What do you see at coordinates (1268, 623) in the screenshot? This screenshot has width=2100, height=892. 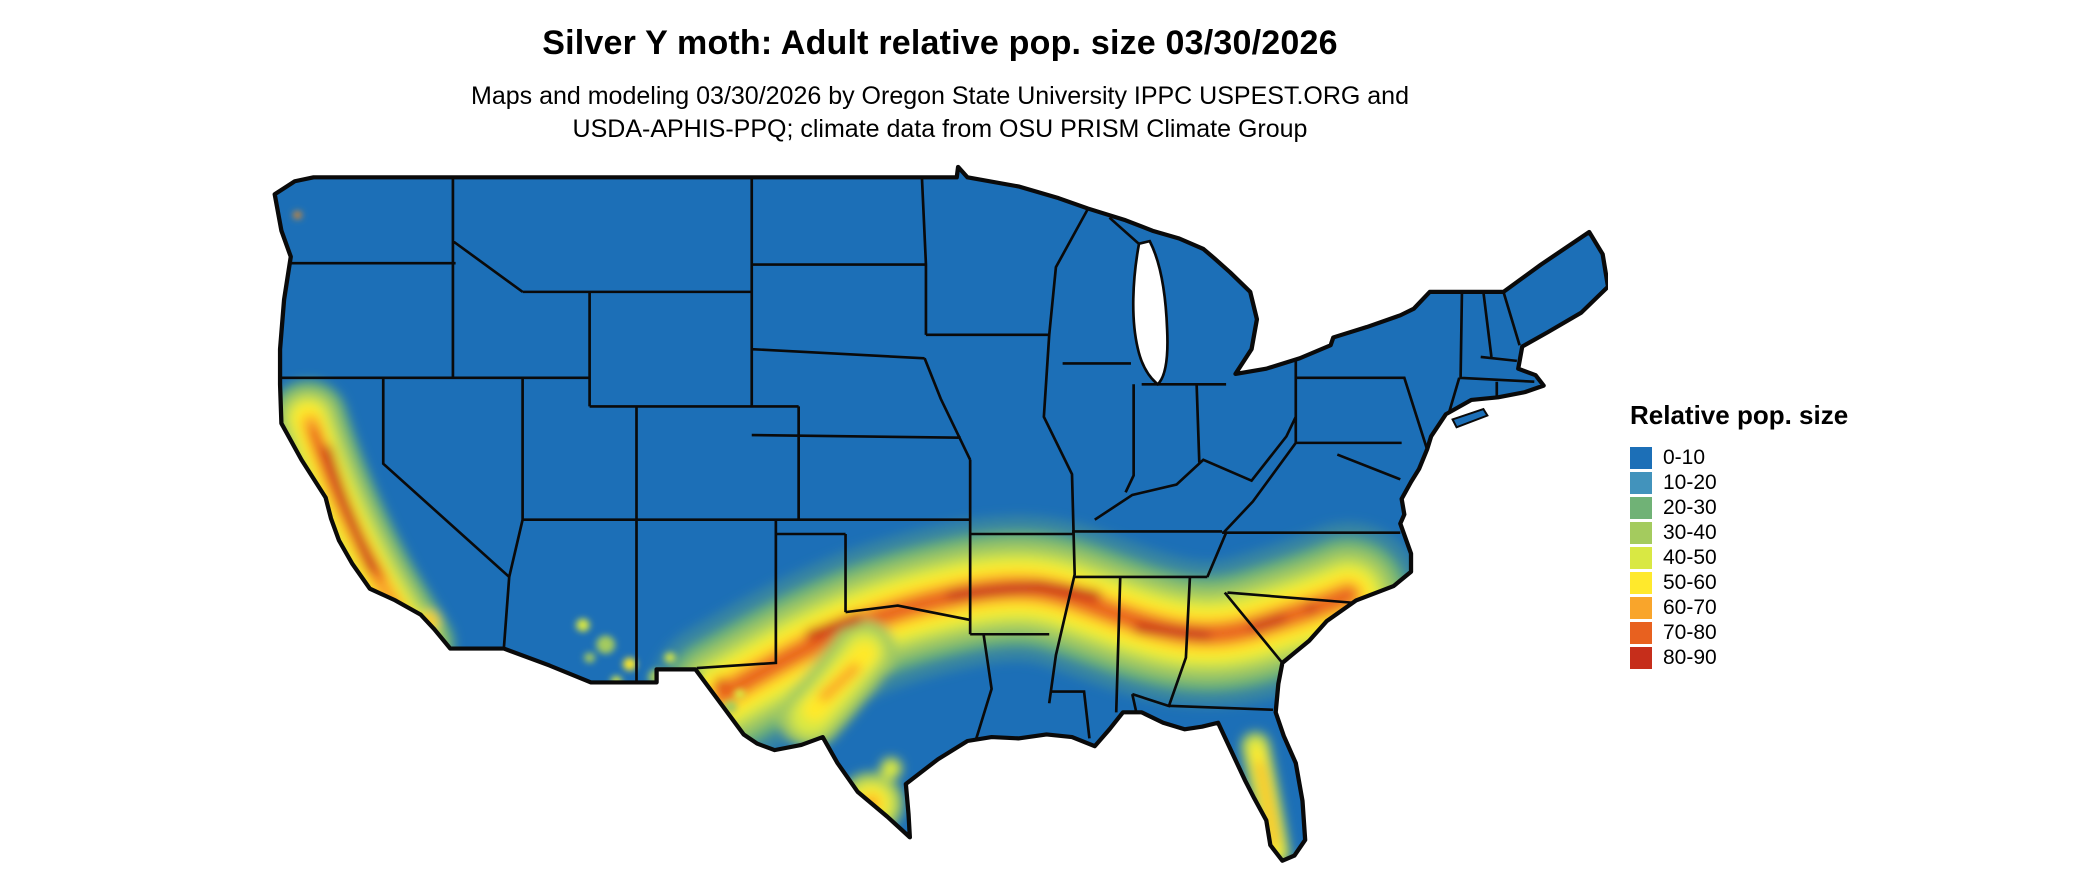 I see `red-core-sc` at bounding box center [1268, 623].